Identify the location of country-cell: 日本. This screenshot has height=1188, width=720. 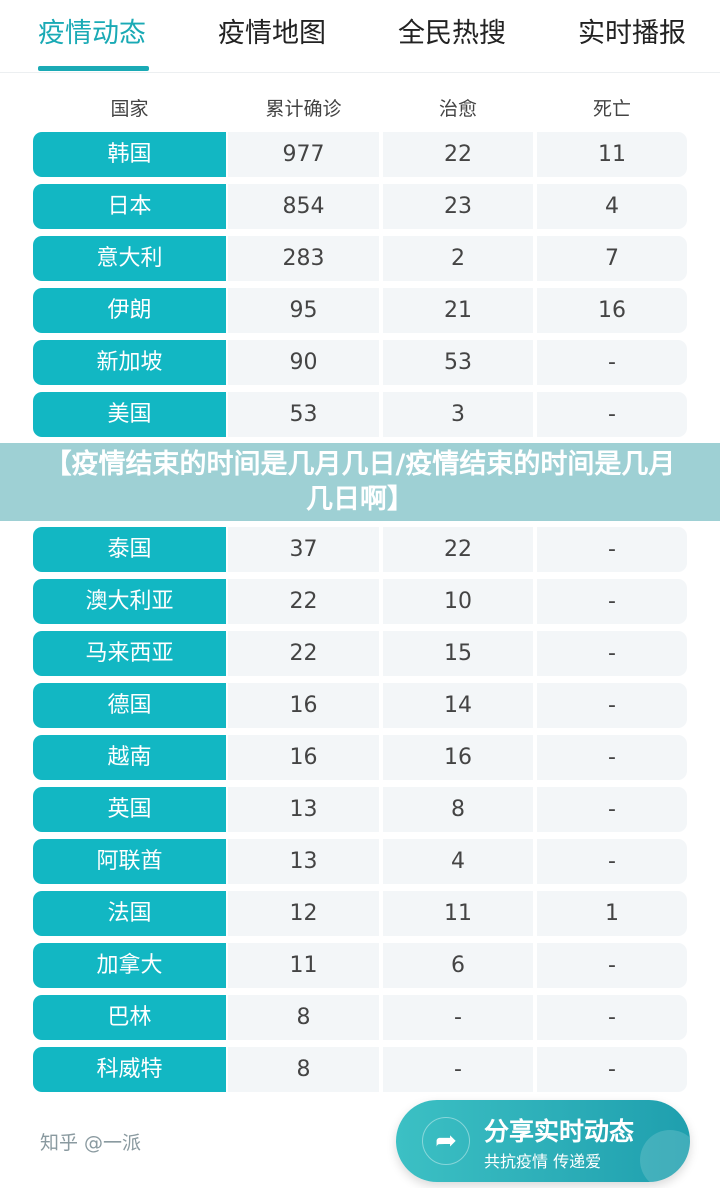
(129, 206).